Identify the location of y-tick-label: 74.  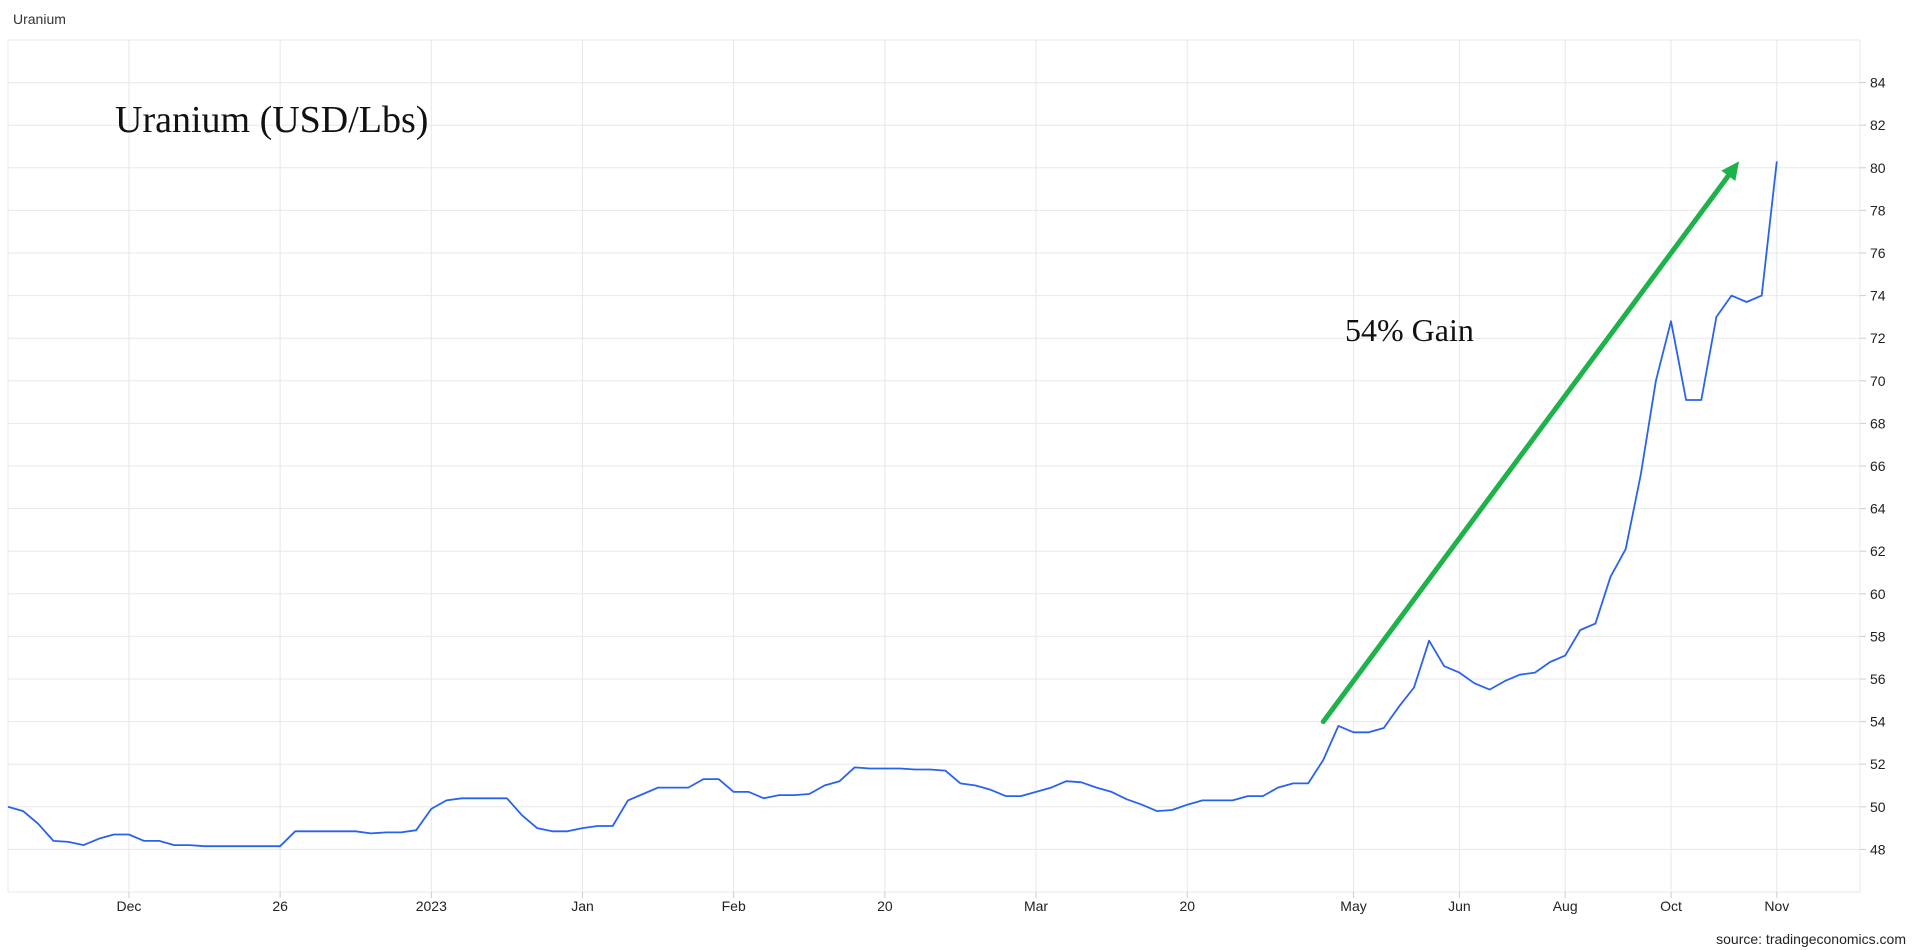
(1878, 296).